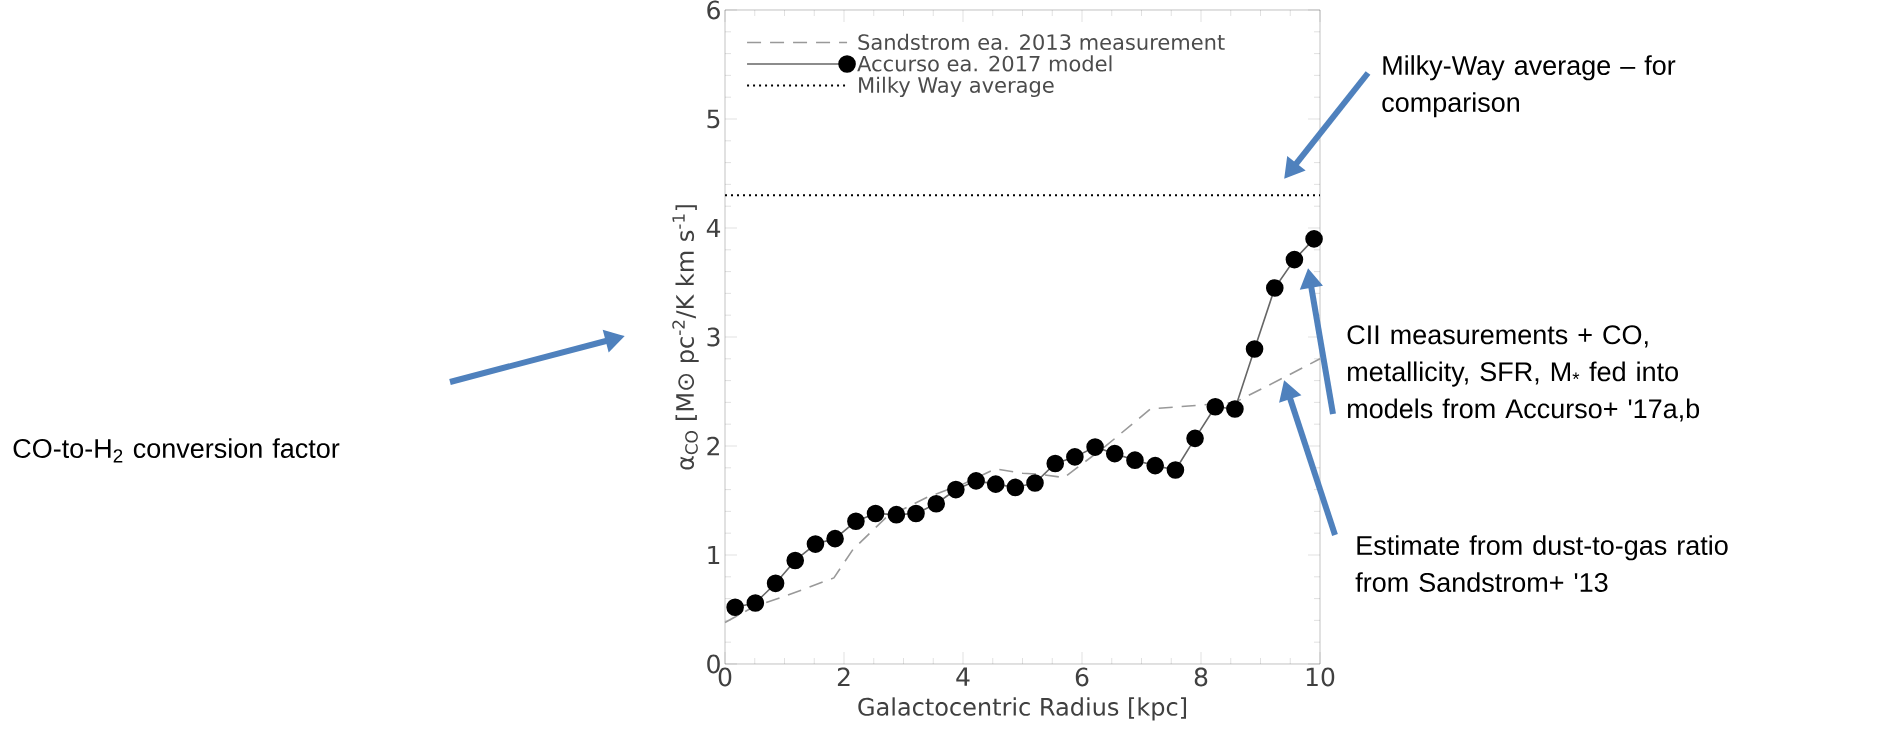 The image size is (1883, 749). Describe the element at coordinates (956, 87) in the screenshot. I see `legend-label: Milky Way average` at that location.